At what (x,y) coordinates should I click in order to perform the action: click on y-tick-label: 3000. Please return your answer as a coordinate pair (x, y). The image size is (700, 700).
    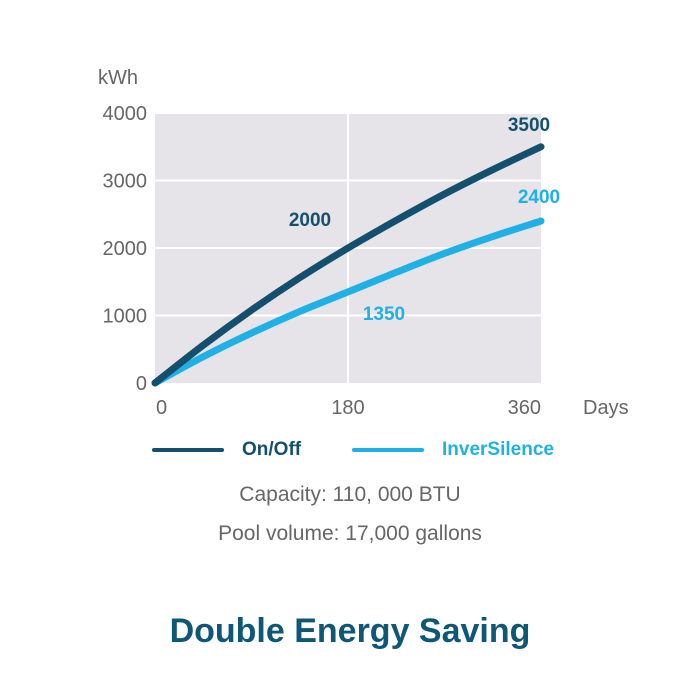
    Looking at the image, I should click on (125, 182).